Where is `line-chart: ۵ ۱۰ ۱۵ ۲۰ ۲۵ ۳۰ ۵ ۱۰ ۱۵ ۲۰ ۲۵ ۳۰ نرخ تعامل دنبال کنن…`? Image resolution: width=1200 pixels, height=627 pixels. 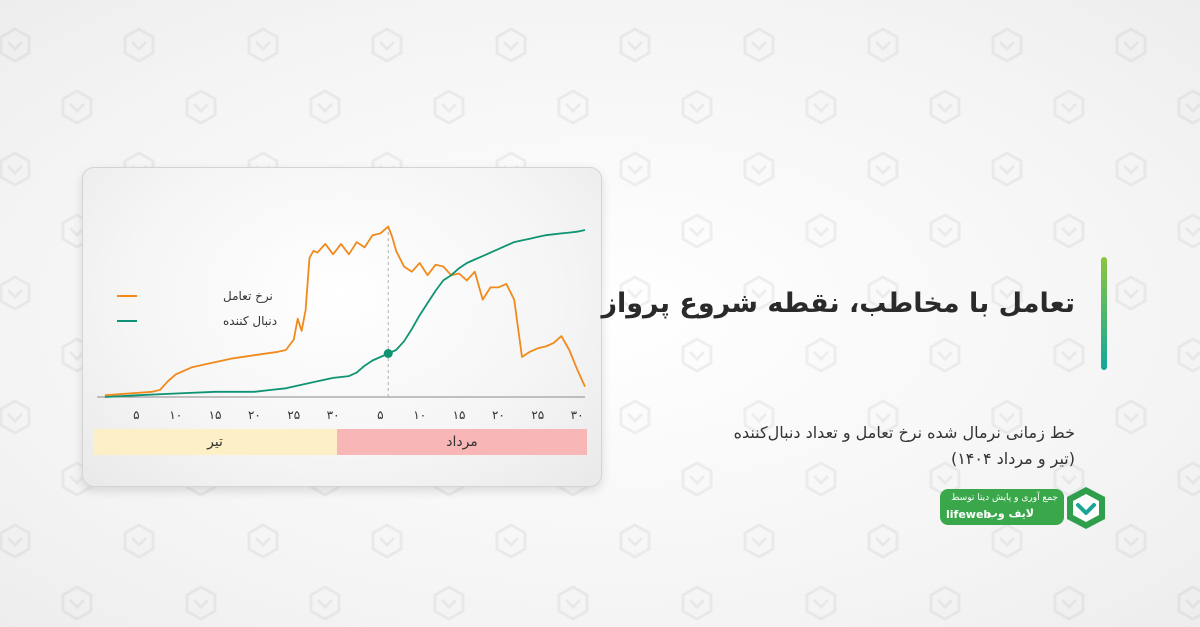
line-chart: ۵ ۱۰ ۱۵ ۲۰ ۲۵ ۳۰ ۵ ۱۰ ۱۵ ۲۰ ۲۵ ۳۰ نرخ تعامل دنبال کنن… is located at coordinates (341, 323).